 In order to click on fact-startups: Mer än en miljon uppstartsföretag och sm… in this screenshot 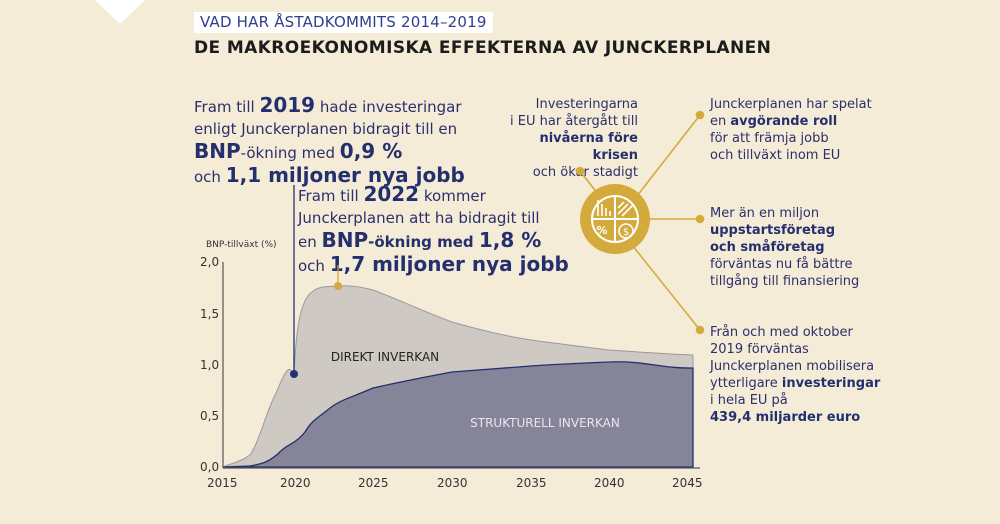, I will do `click(785, 247)`.